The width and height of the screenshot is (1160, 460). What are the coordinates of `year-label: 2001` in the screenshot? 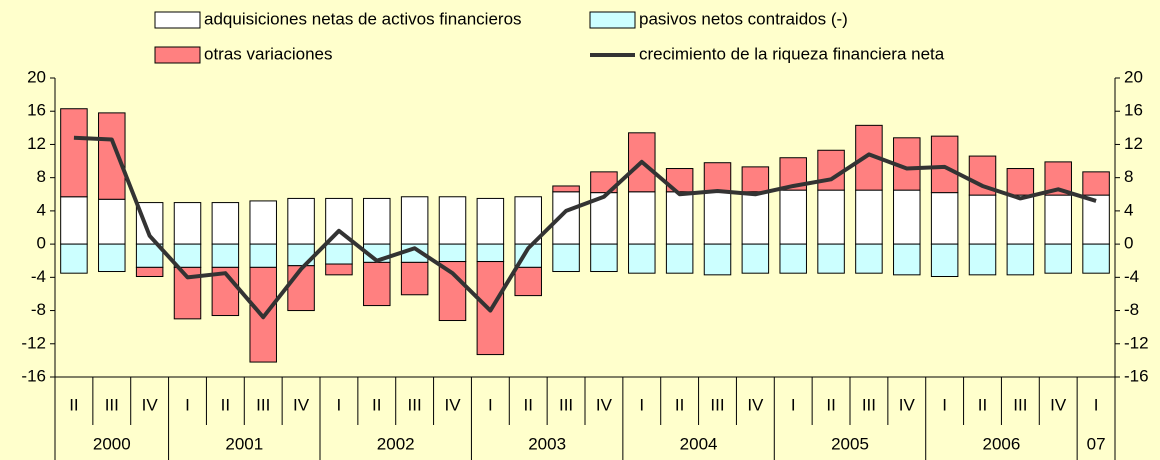 It's located at (244, 443).